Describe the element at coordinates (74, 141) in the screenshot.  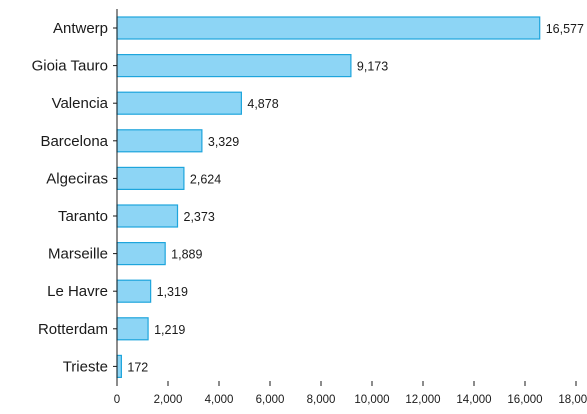
I see `category-label: Barcelona` at that location.